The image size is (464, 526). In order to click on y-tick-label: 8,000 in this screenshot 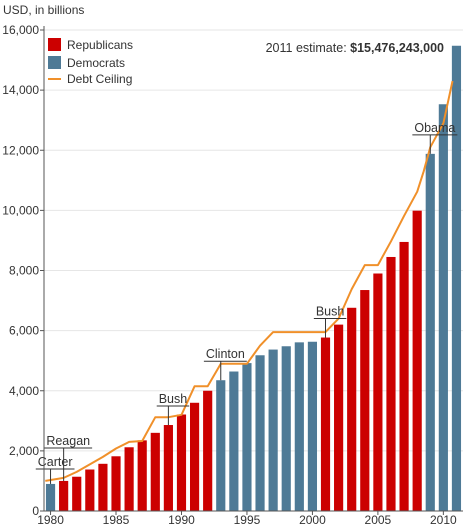, I will do `click(24, 271)`.